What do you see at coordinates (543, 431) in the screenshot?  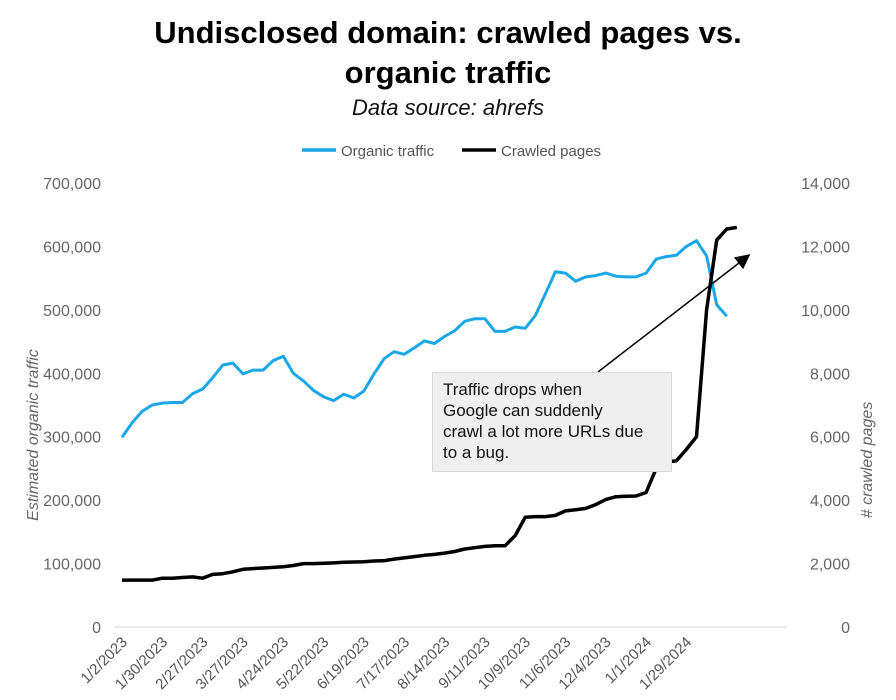 I see `annotation-line: crawl a lot more URLs due` at bounding box center [543, 431].